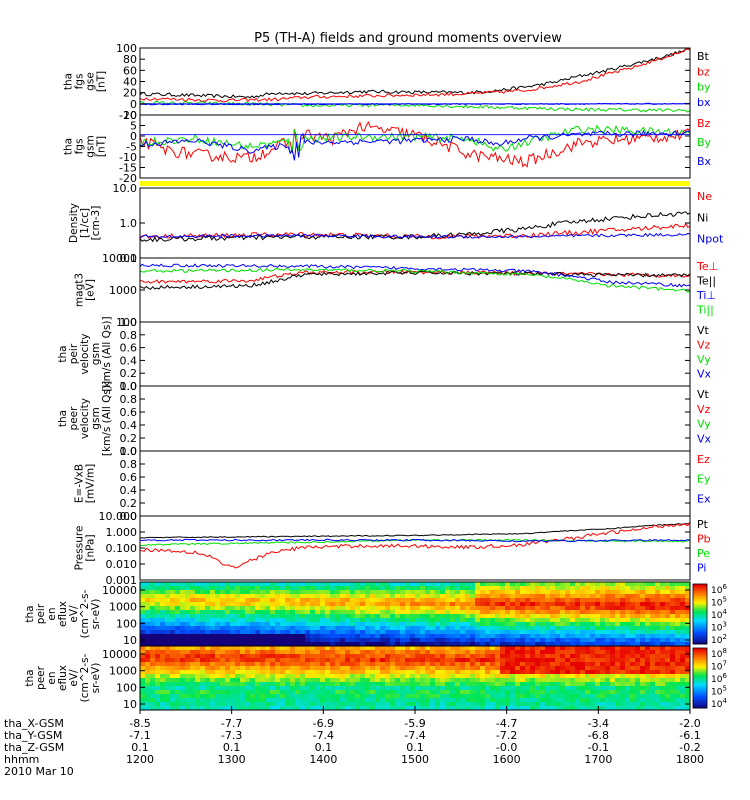  I want to click on colorbar-tick-label: 105, so click(719, 602).